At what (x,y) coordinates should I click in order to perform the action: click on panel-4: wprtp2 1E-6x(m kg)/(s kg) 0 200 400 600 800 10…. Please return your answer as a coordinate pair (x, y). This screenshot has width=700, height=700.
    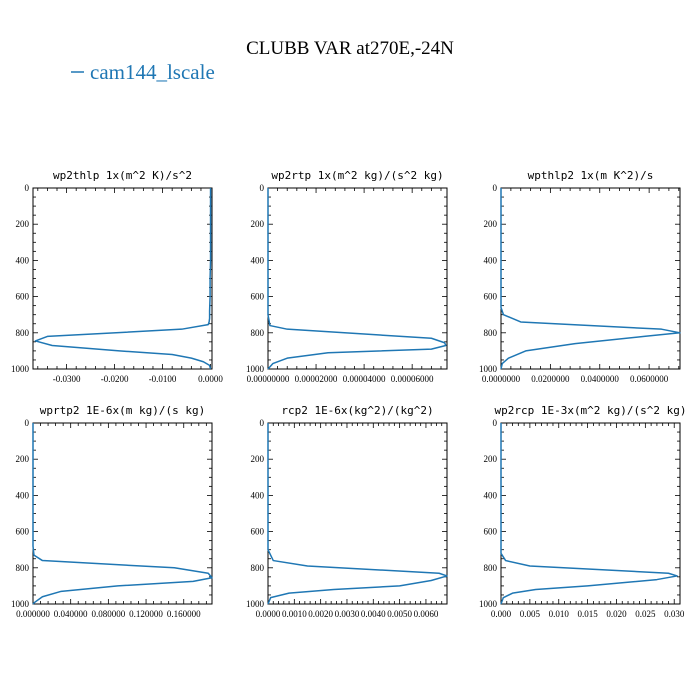
    Looking at the image, I should click on (112, 511).